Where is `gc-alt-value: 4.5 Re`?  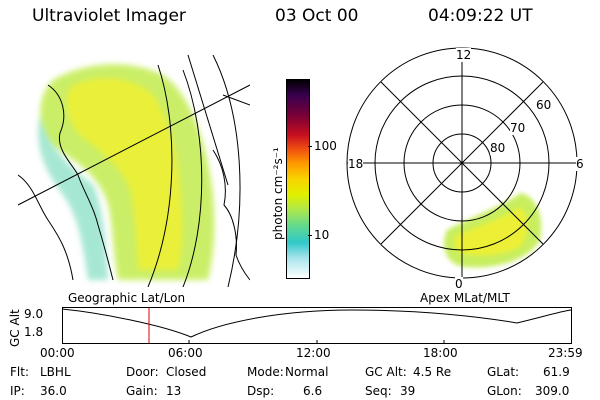
gc-alt-value: 4.5 Re is located at coordinates (432, 372).